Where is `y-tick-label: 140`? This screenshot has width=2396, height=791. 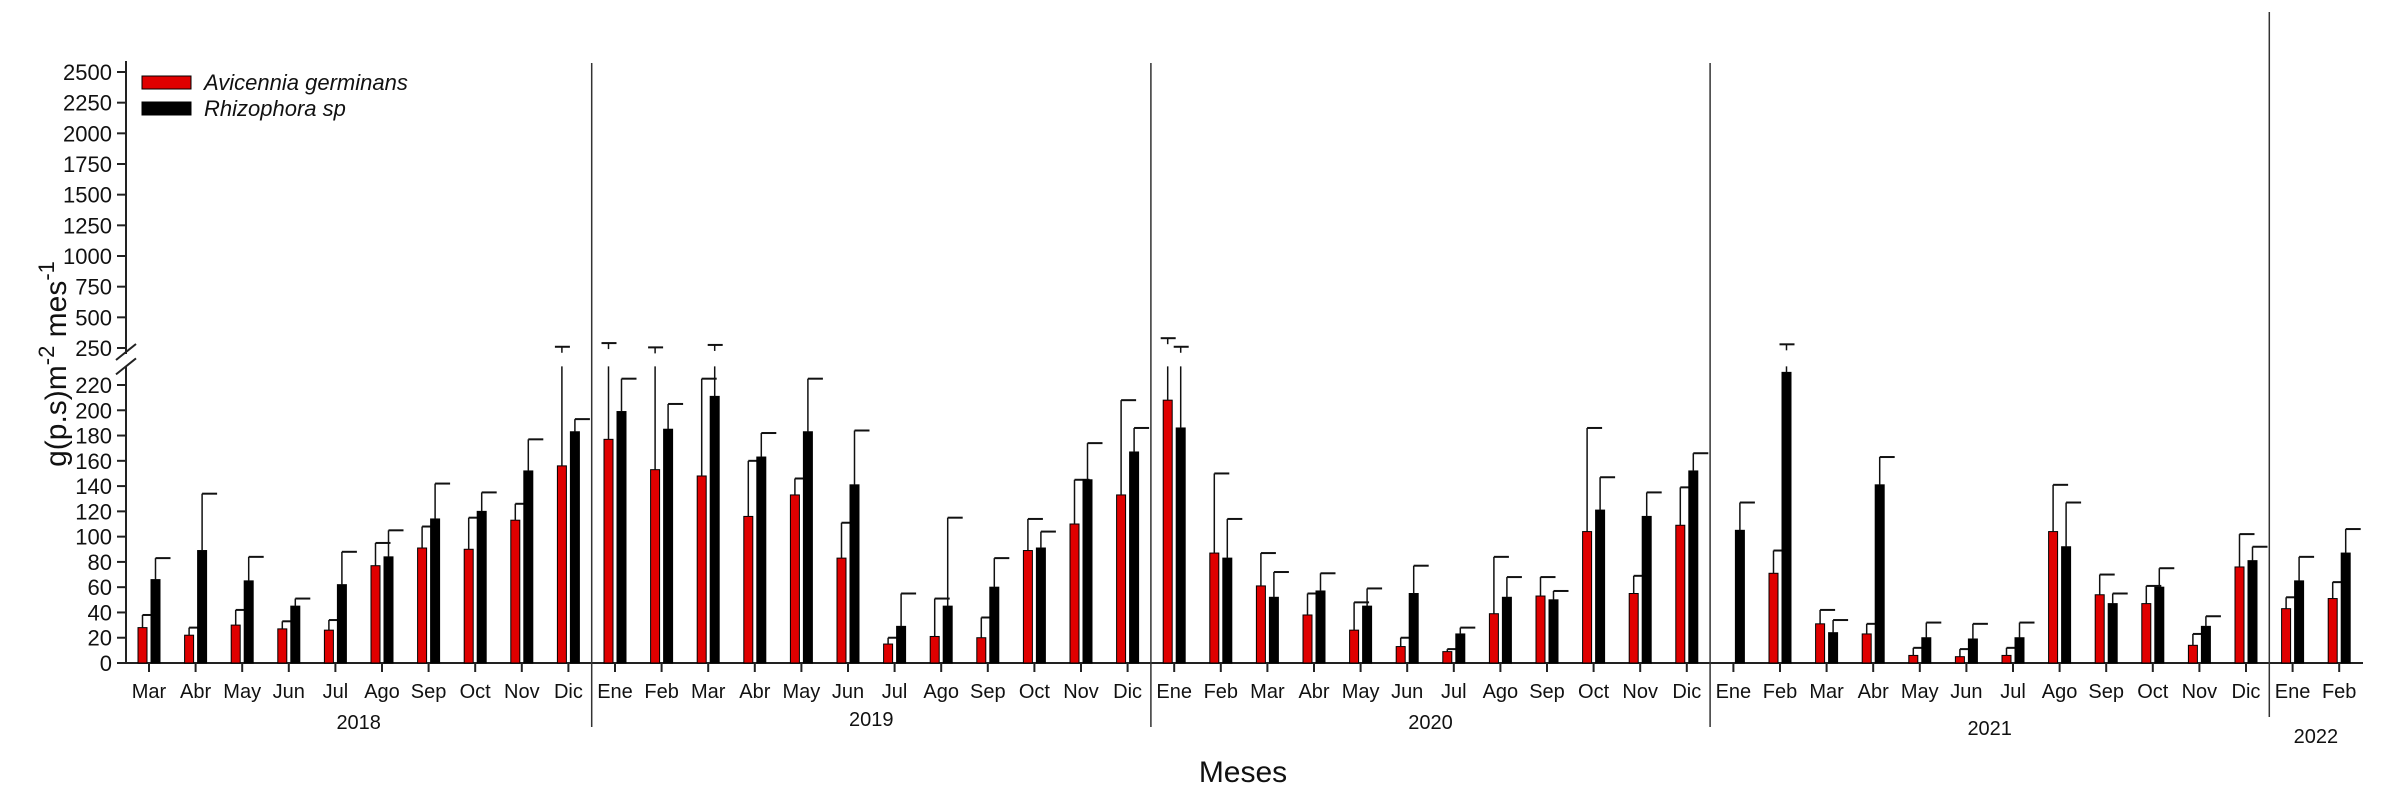 y-tick-label: 140 is located at coordinates (93, 486).